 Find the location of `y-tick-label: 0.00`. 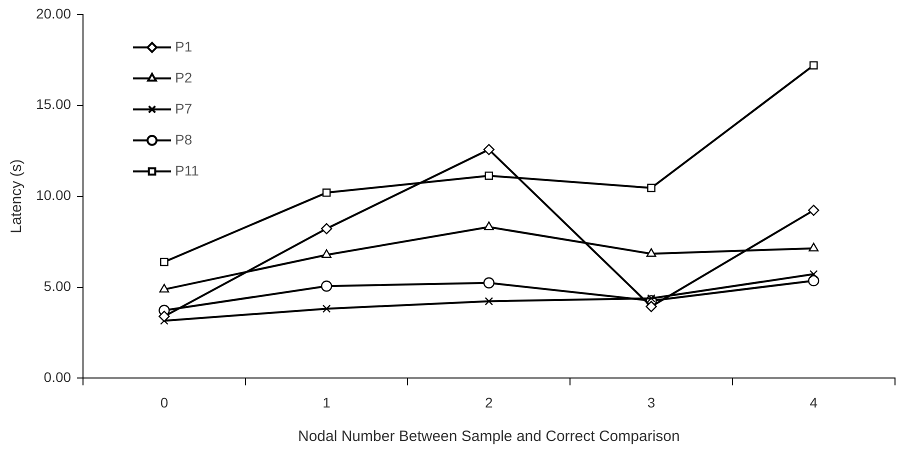

y-tick-label: 0.00 is located at coordinates (58, 377).